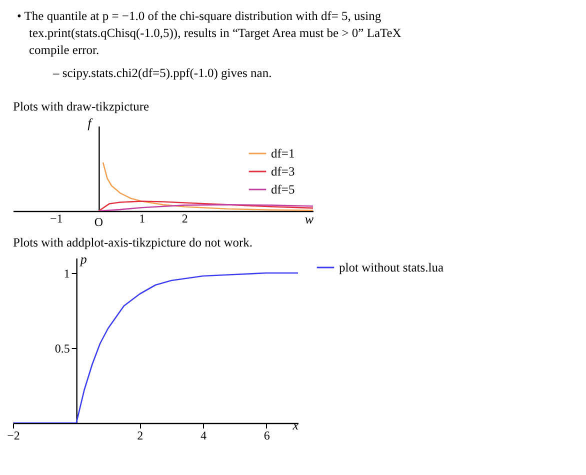 The height and width of the screenshot is (475, 586). Describe the element at coordinates (209, 33) in the screenshot. I see `text: • The quantile at p = −1.0 of the chi-square distribution with df= 5, using tex.print(stats.qChisq(-1.0,5)), results in “Target Area must be > 0” LaTeX compile error.` at that location.